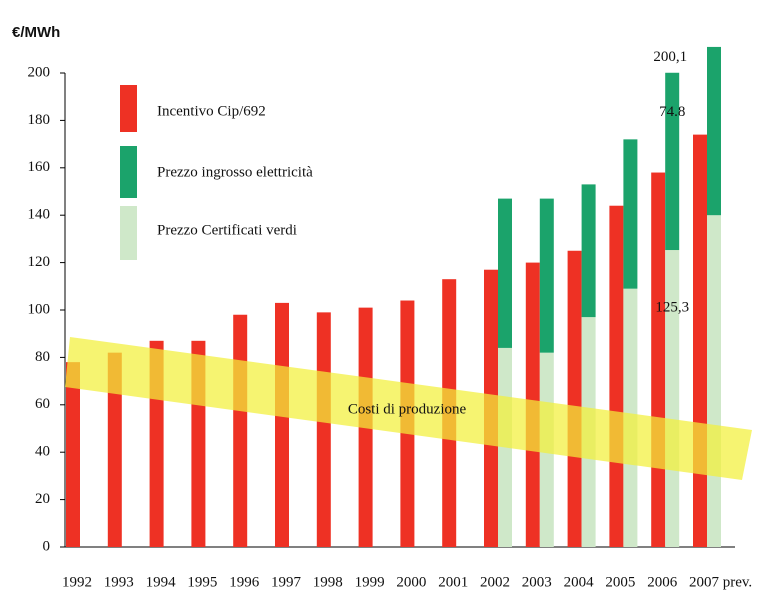 The width and height of the screenshot is (769, 600). What do you see at coordinates (495, 582) in the screenshot?
I see `x-tick-label: 2002` at bounding box center [495, 582].